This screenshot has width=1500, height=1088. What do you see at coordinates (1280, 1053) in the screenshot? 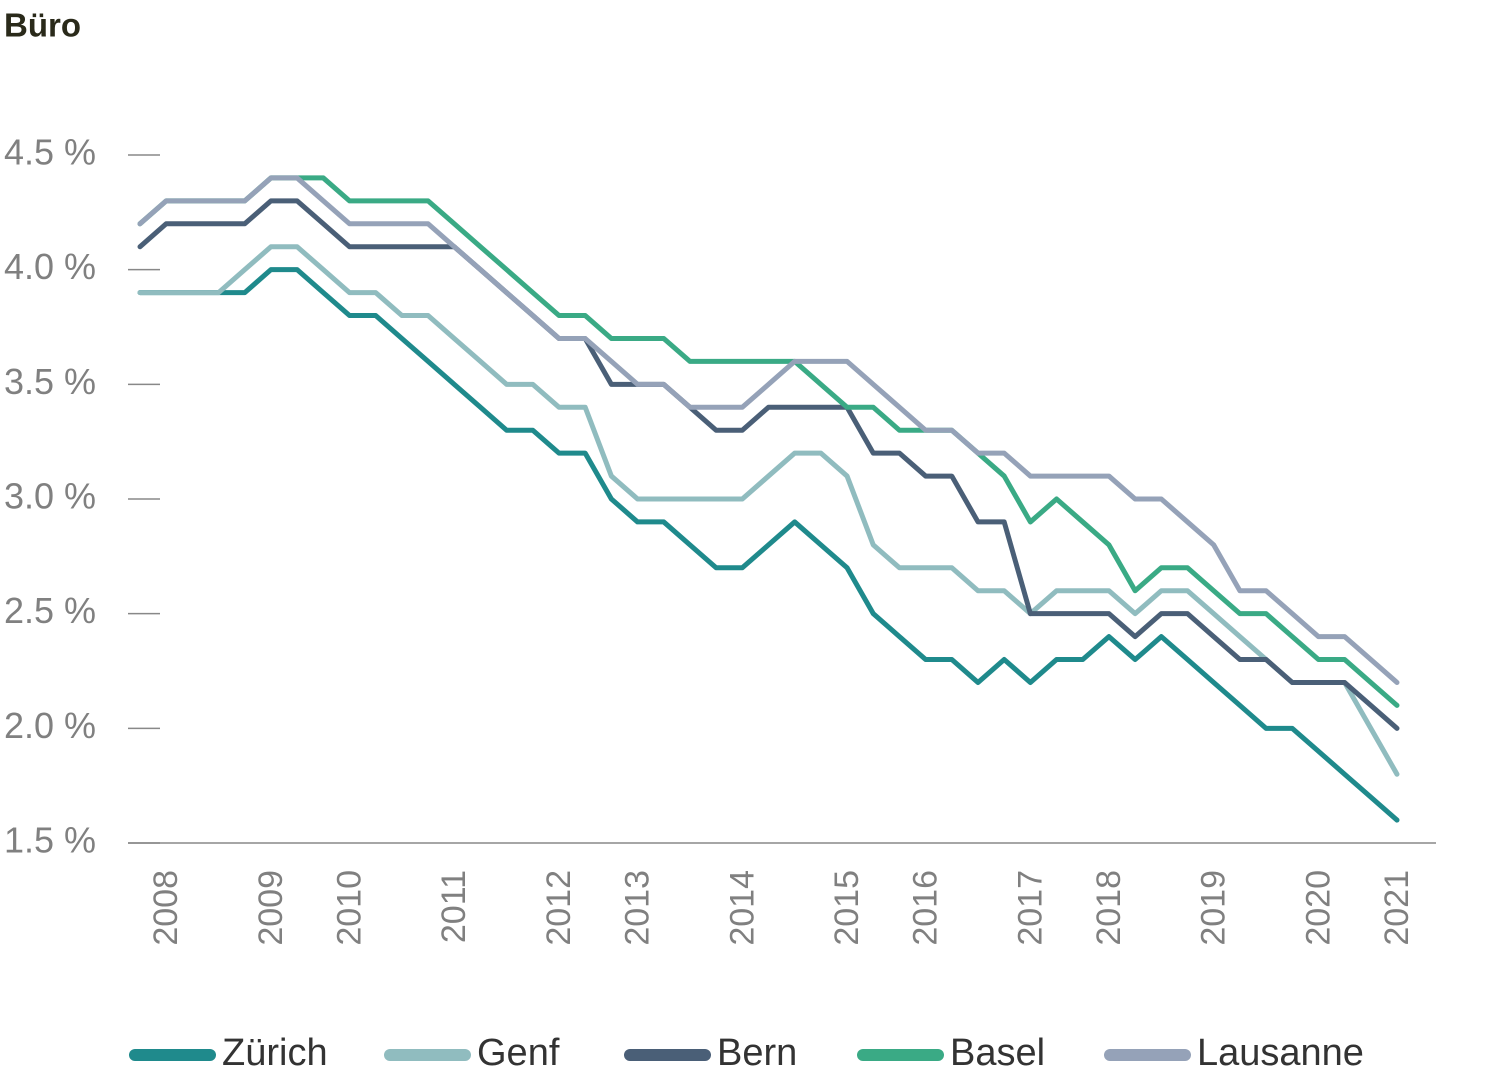
I see `legend-label: Lausanne` at bounding box center [1280, 1053].